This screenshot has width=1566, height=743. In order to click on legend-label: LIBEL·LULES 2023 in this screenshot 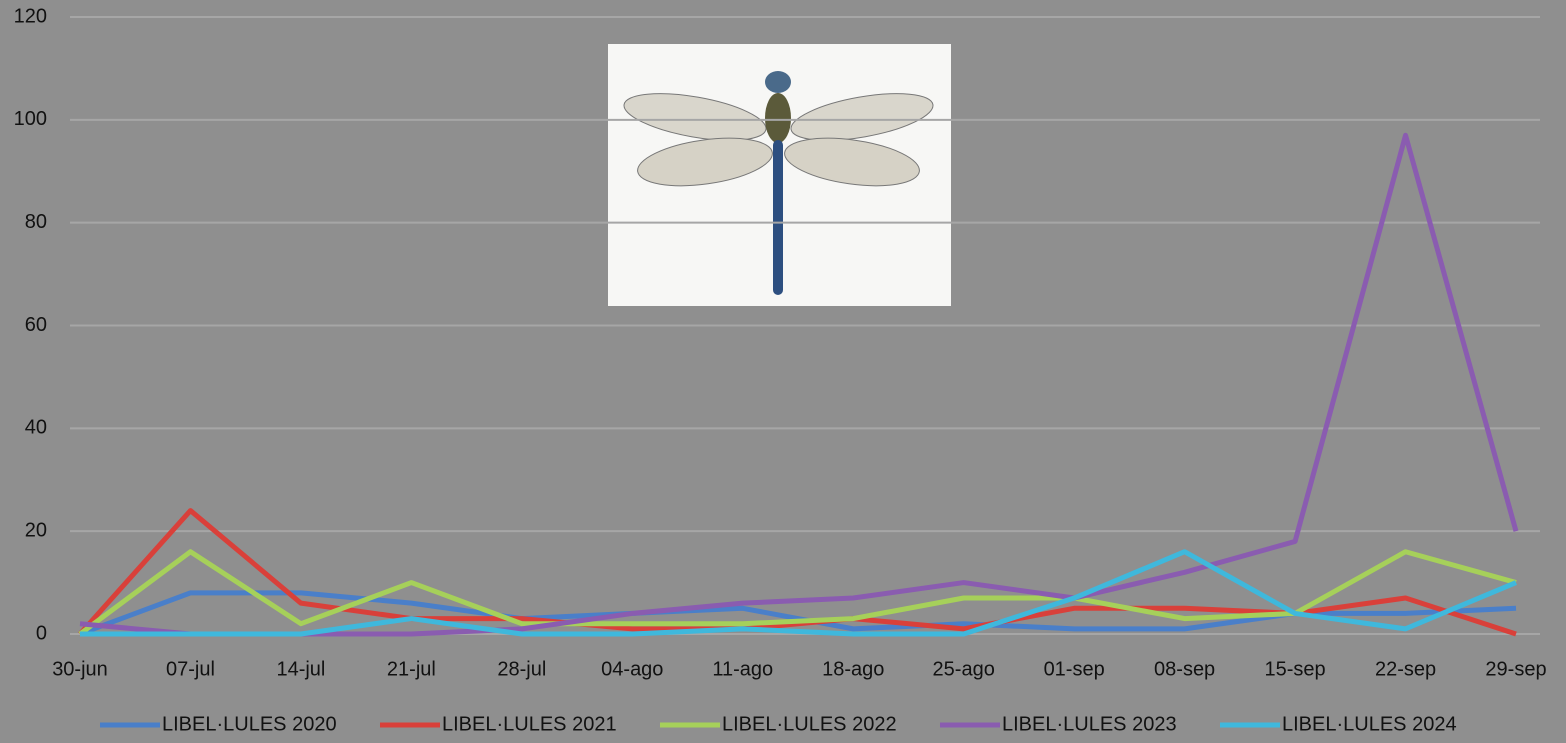, I will do `click(1089, 724)`.